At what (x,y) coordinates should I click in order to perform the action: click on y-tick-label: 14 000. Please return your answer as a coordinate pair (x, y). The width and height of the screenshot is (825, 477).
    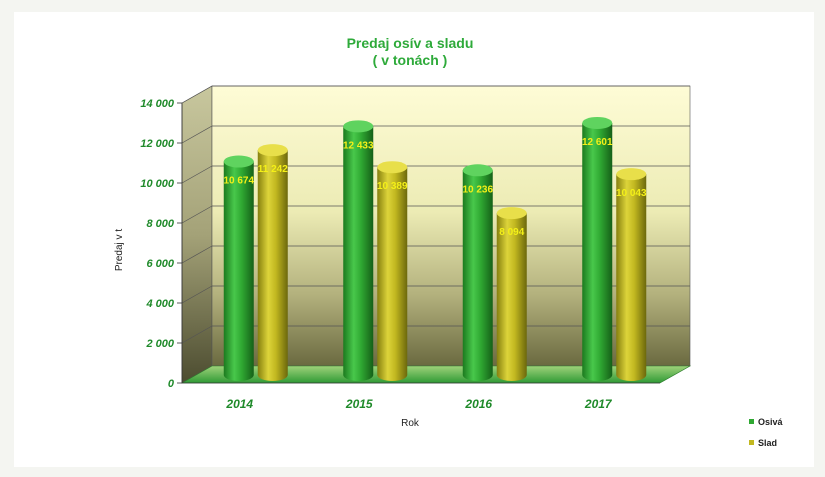
    Looking at the image, I should click on (157, 104).